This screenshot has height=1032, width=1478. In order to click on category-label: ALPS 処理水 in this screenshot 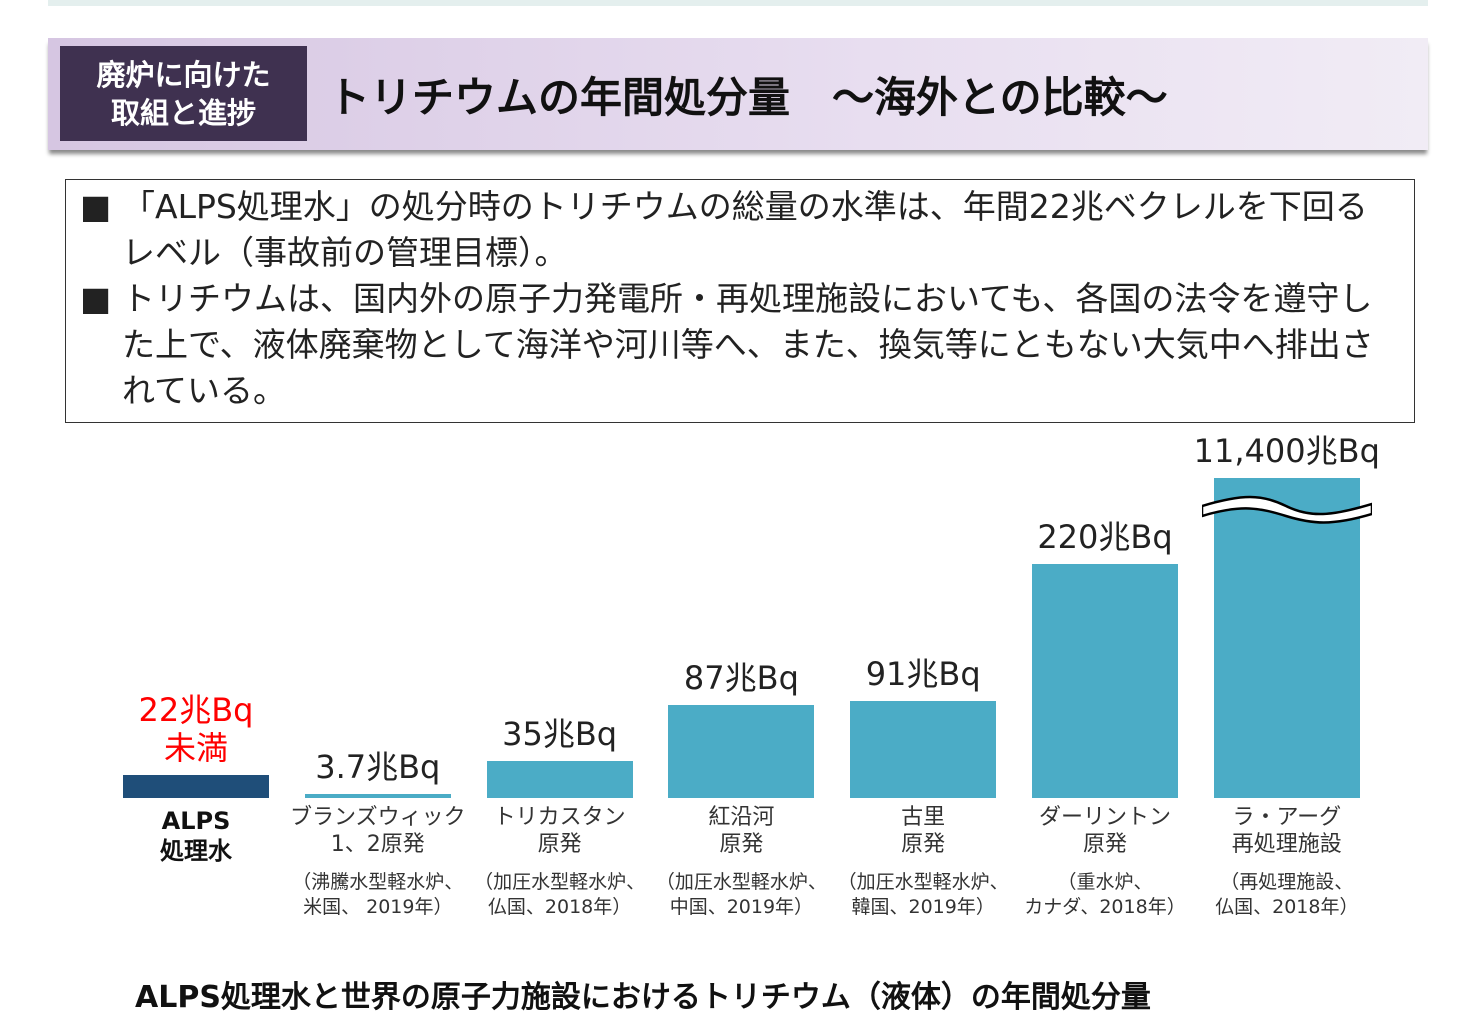, I will do `click(196, 836)`.